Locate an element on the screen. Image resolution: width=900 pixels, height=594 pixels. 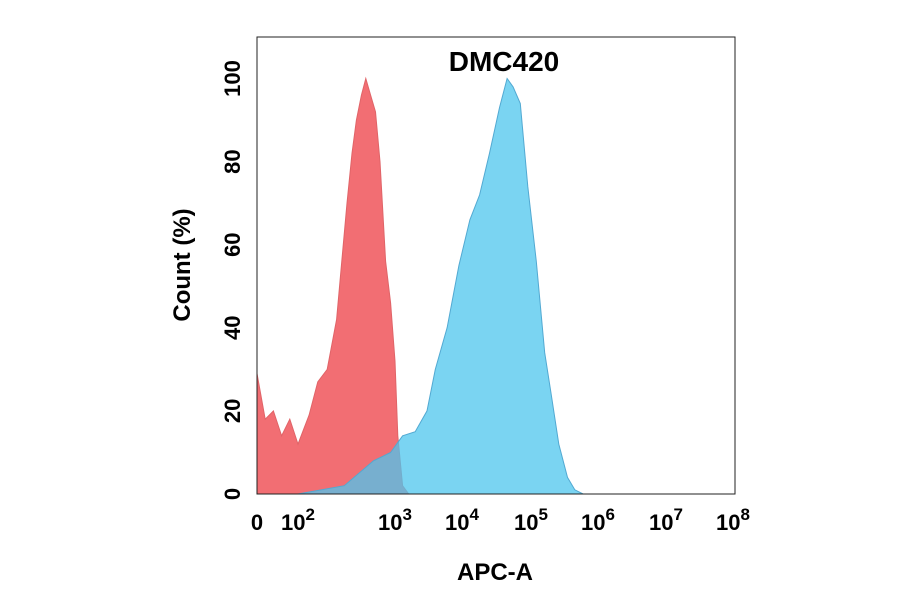
x-tick-label: 10³ is located at coordinates (395, 520).